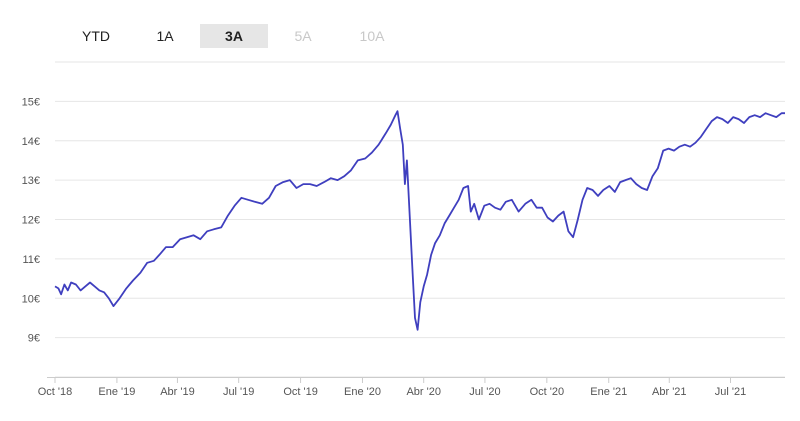 The image size is (800, 421). Describe the element at coordinates (31, 181) in the screenshot. I see `y-tick-label: 13€` at that location.